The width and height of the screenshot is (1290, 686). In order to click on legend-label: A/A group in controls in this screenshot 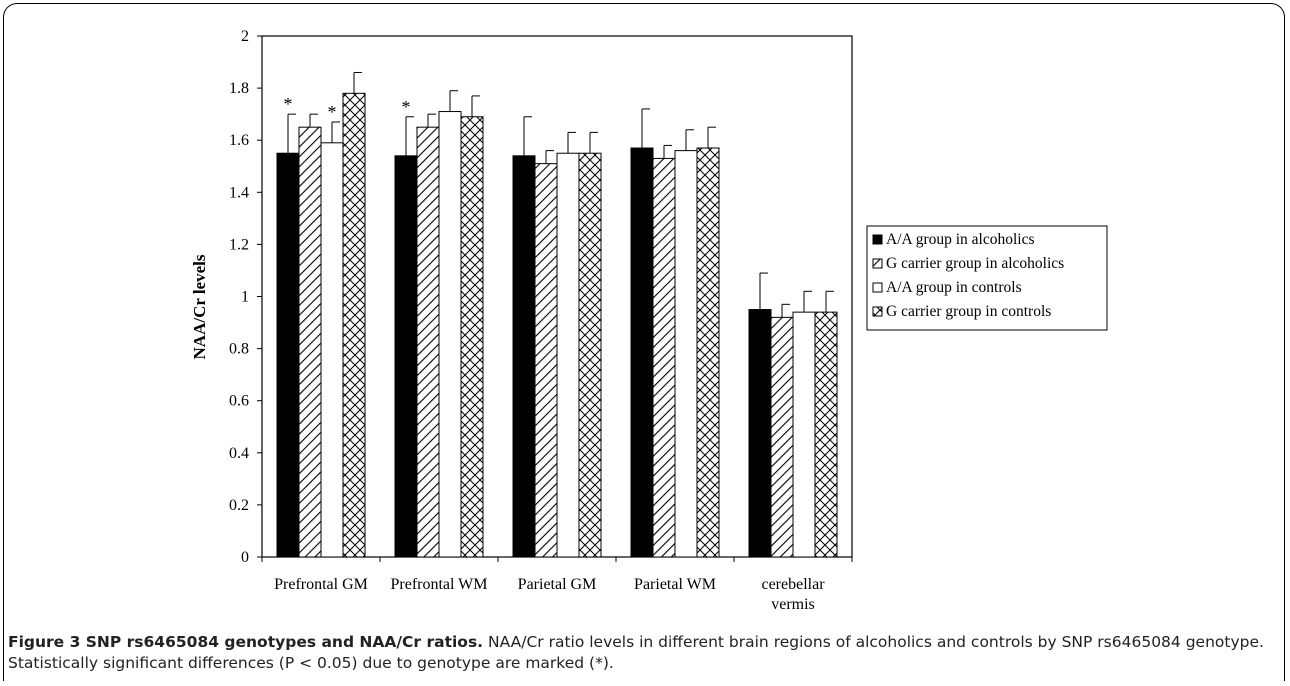, I will do `click(954, 287)`.